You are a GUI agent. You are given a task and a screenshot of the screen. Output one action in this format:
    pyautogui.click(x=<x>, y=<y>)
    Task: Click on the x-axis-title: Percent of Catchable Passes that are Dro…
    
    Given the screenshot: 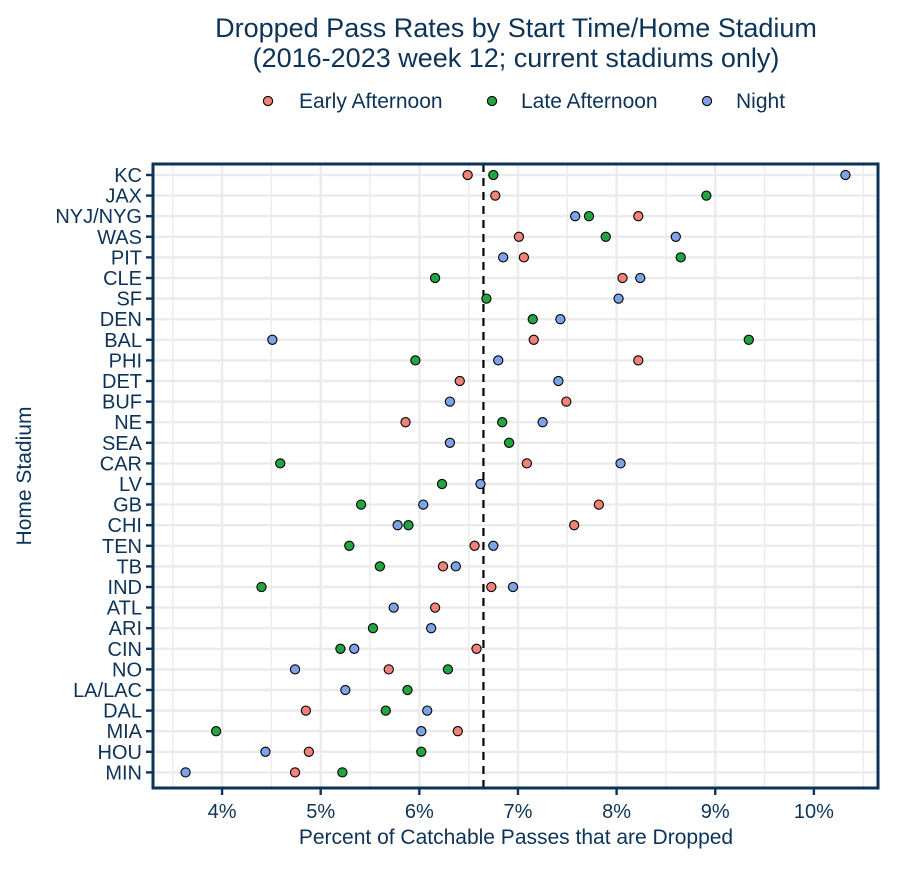 What is the action you would take?
    pyautogui.click(x=516, y=837)
    